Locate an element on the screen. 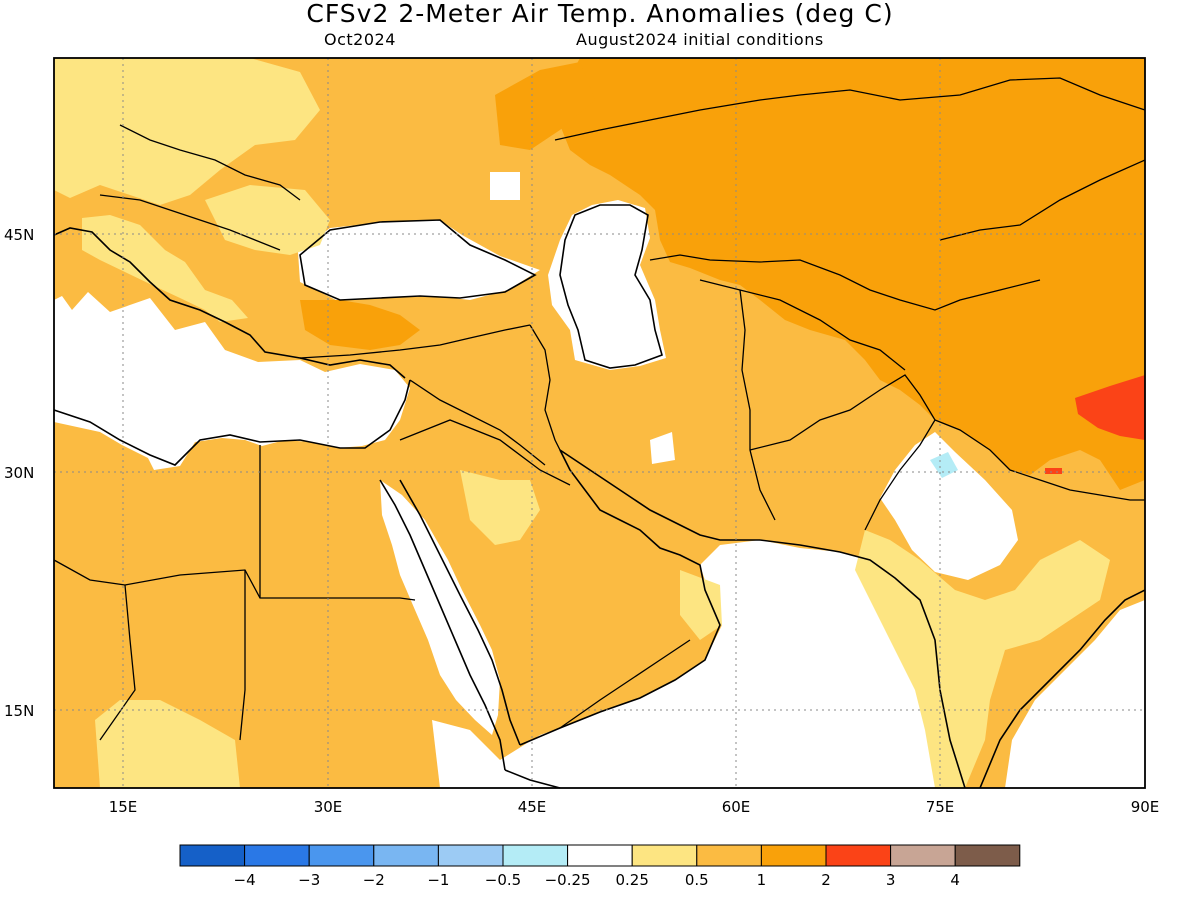 This screenshot has height=900, width=1200. colorbar-label-6: 0.25 is located at coordinates (631, 880).